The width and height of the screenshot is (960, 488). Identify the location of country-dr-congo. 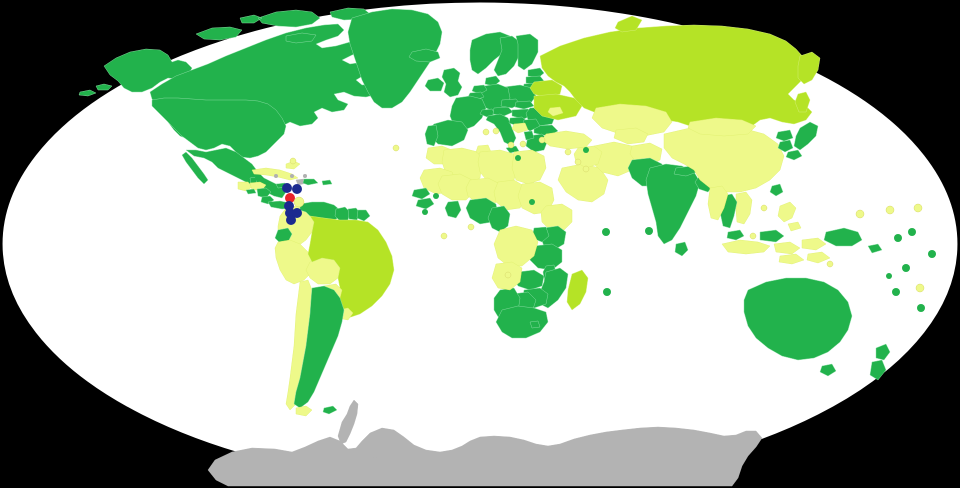
(516, 246).